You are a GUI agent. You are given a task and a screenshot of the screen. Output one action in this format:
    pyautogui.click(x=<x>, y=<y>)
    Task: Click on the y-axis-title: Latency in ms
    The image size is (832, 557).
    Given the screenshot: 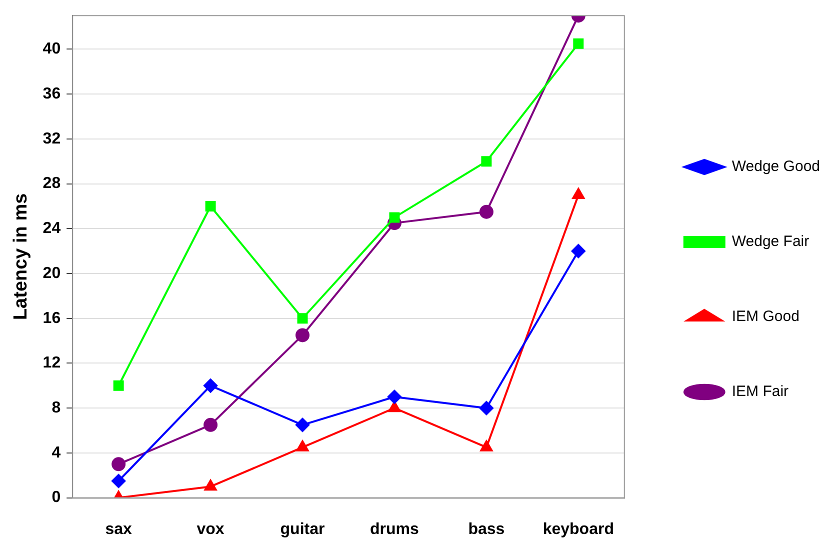 What is the action you would take?
    pyautogui.click(x=21, y=256)
    